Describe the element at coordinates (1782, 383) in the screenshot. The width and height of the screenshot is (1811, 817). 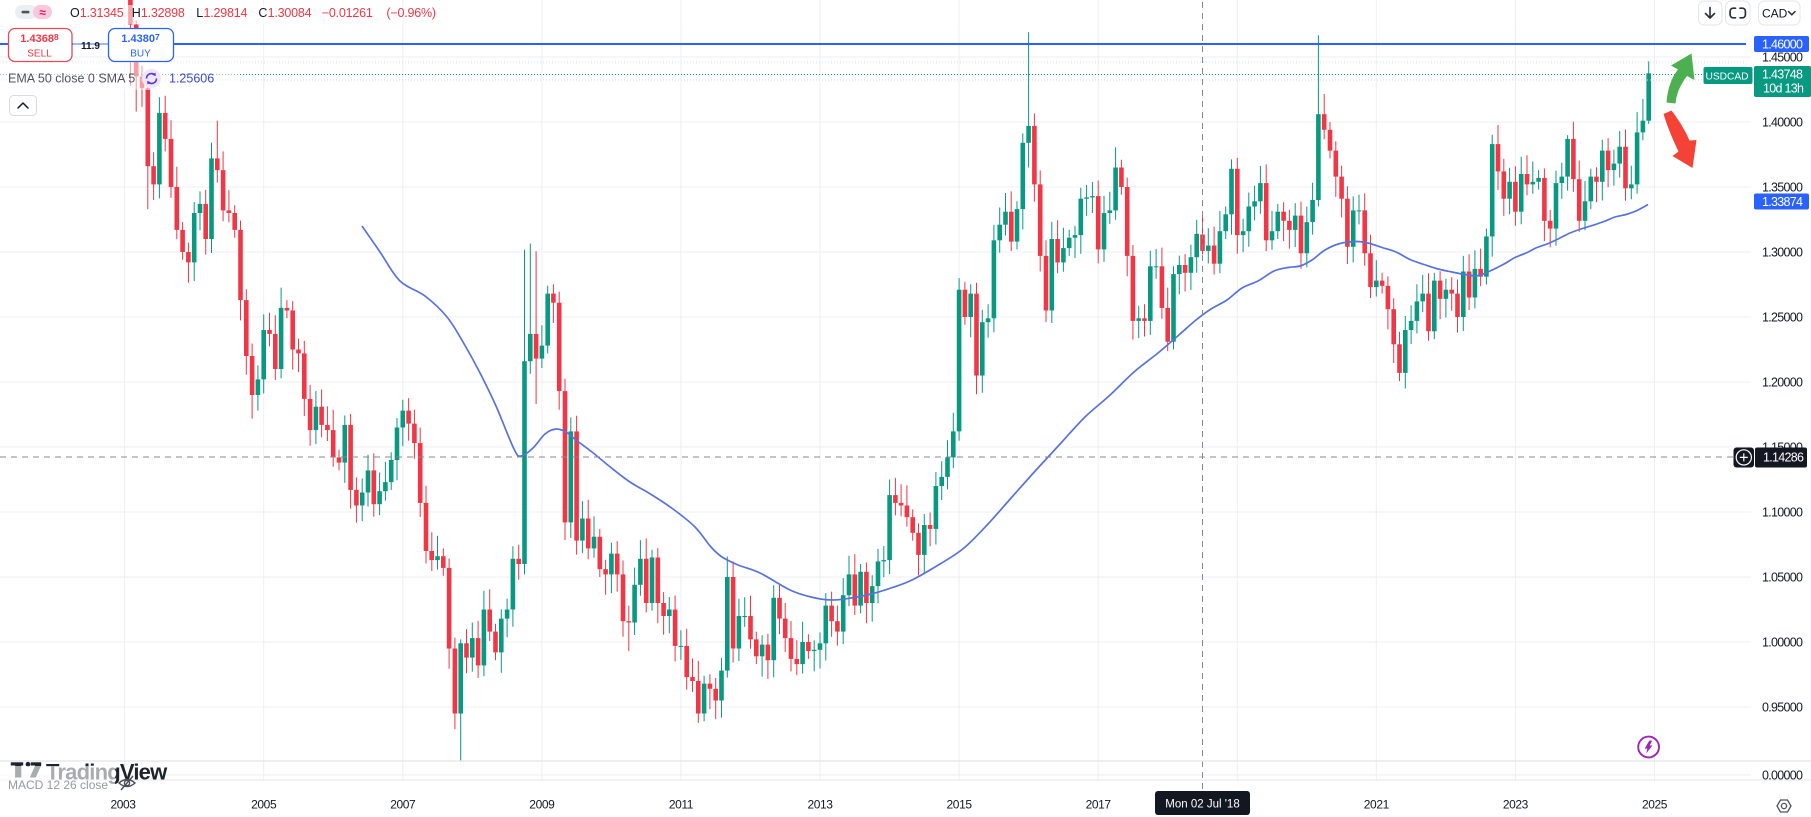
I see `svg-text: 1.20000` at that location.